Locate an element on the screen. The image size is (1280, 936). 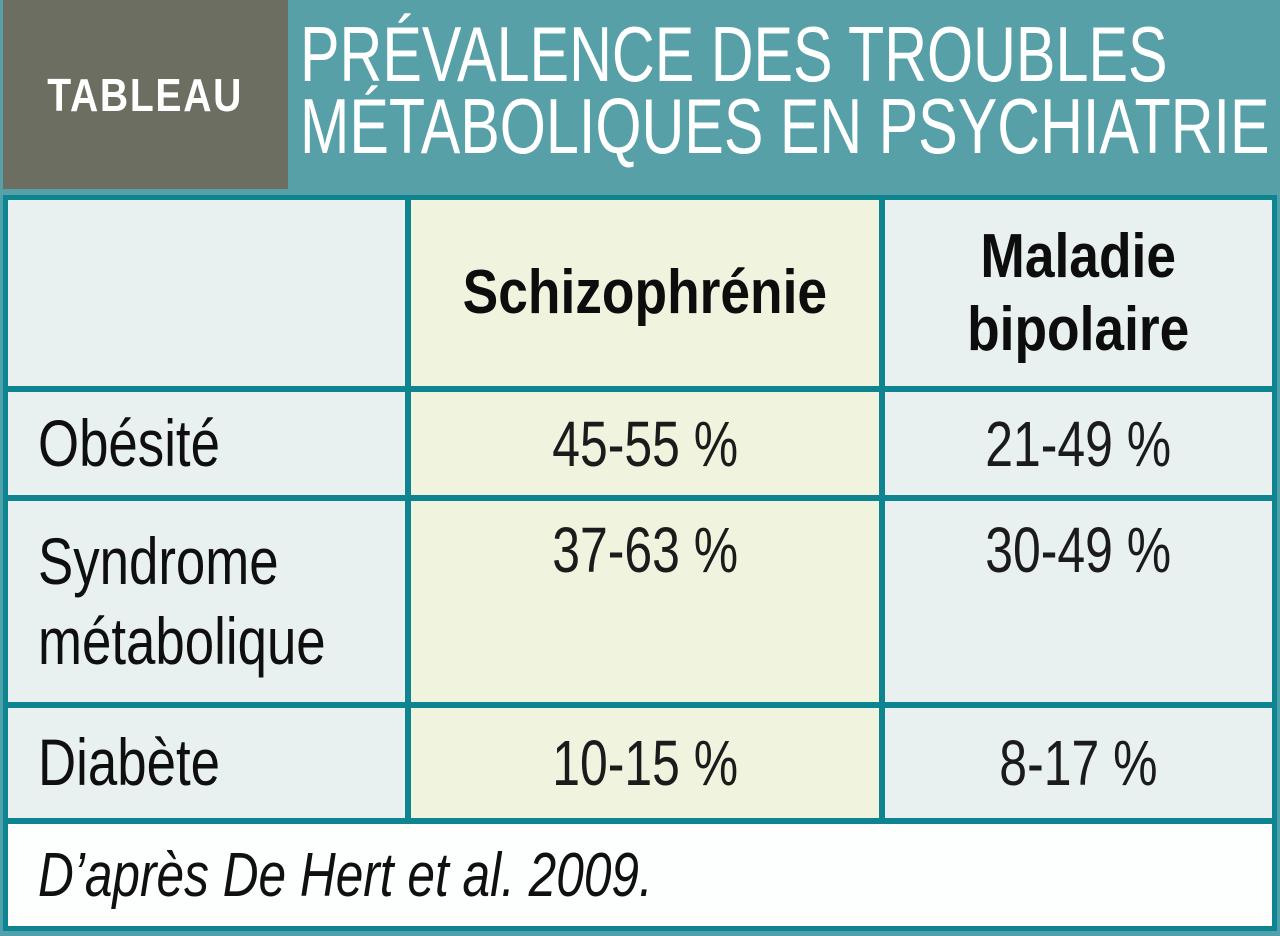
row-obesite-schizophrenie-cell: 45-55 % is located at coordinates (645, 443).